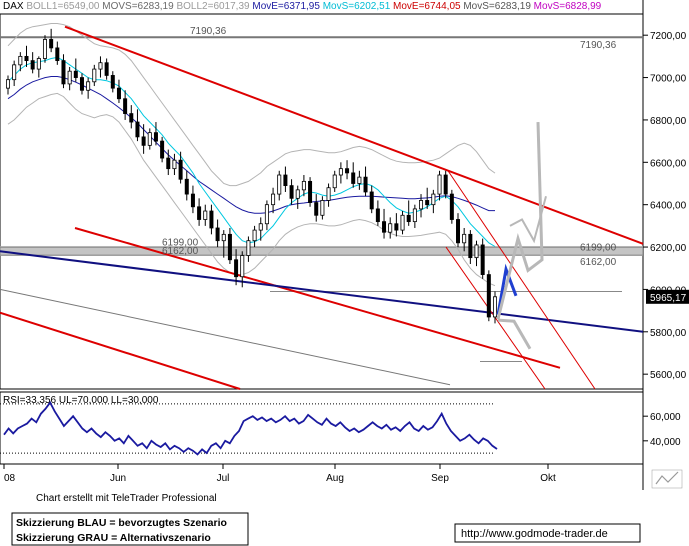 Image resolution: width=689 pixels, height=546 pixels. I want to click on support-band, so click(321, 250).